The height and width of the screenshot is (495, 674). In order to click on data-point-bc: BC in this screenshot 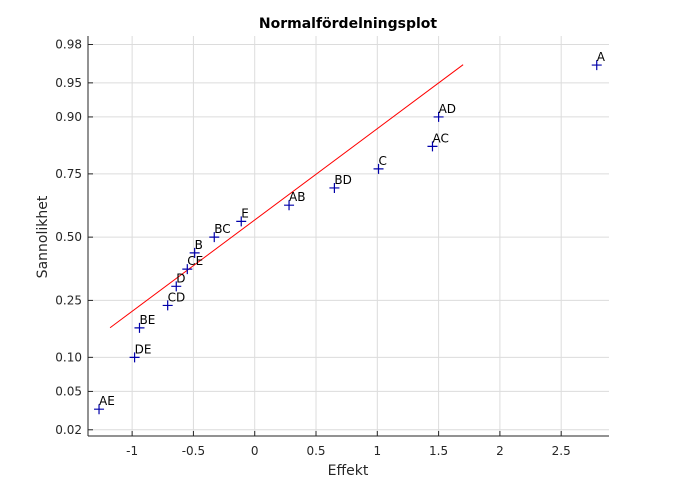, I will do `click(220, 232)`.